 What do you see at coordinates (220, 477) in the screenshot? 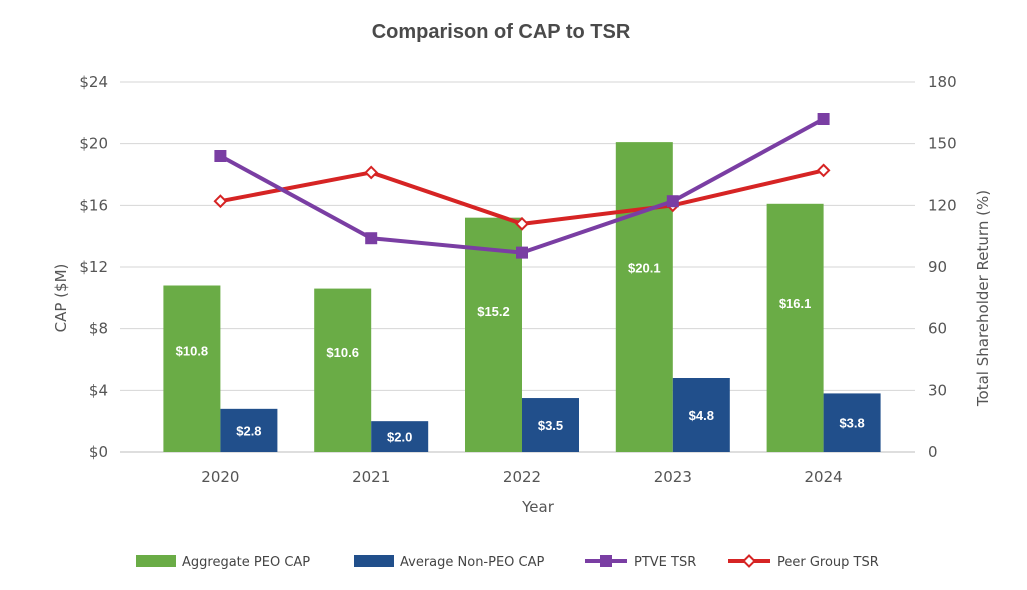
I see `x-tick-label: 2020` at bounding box center [220, 477].